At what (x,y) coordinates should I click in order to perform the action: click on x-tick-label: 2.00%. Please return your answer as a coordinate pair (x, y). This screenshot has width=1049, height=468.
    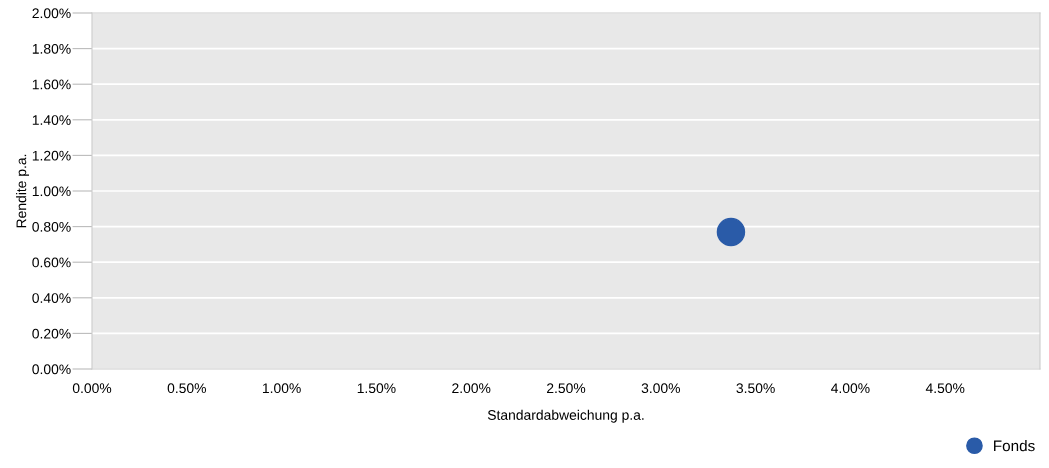
    Looking at the image, I should click on (471, 388).